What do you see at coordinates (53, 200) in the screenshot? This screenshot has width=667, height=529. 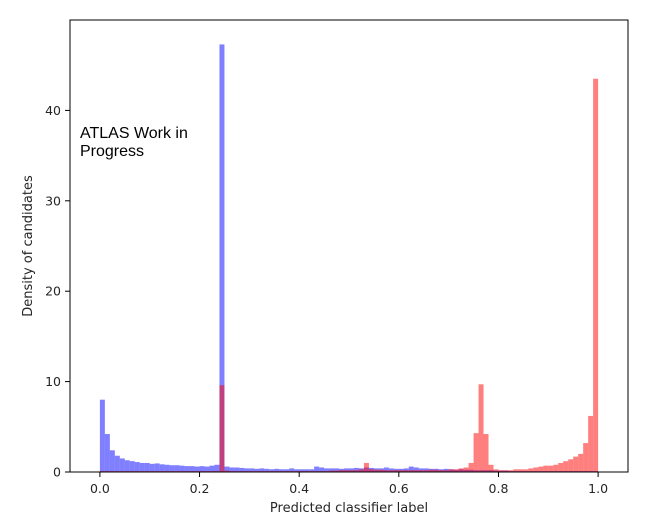 I see `y-tick-label: 30` at bounding box center [53, 200].